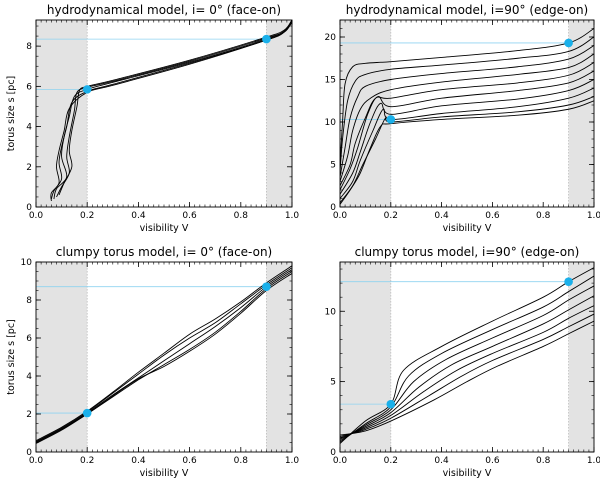 Image resolution: width=600 pixels, height=488 pixels. I want to click on panel-title: hydrodynamical model, i=90° (edge-on), so click(467, 10).